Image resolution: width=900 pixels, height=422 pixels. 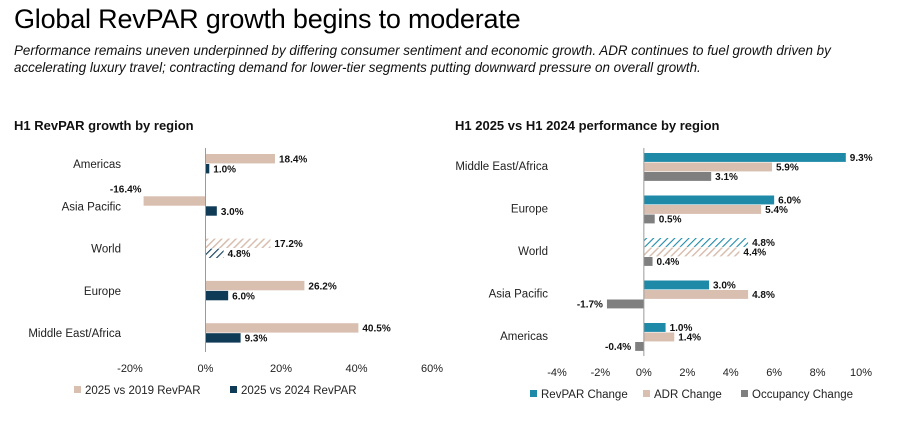 What do you see at coordinates (724, 286) in the screenshot?
I see `data-label-revpar-change-asia-pacific: 3.0%` at bounding box center [724, 286].